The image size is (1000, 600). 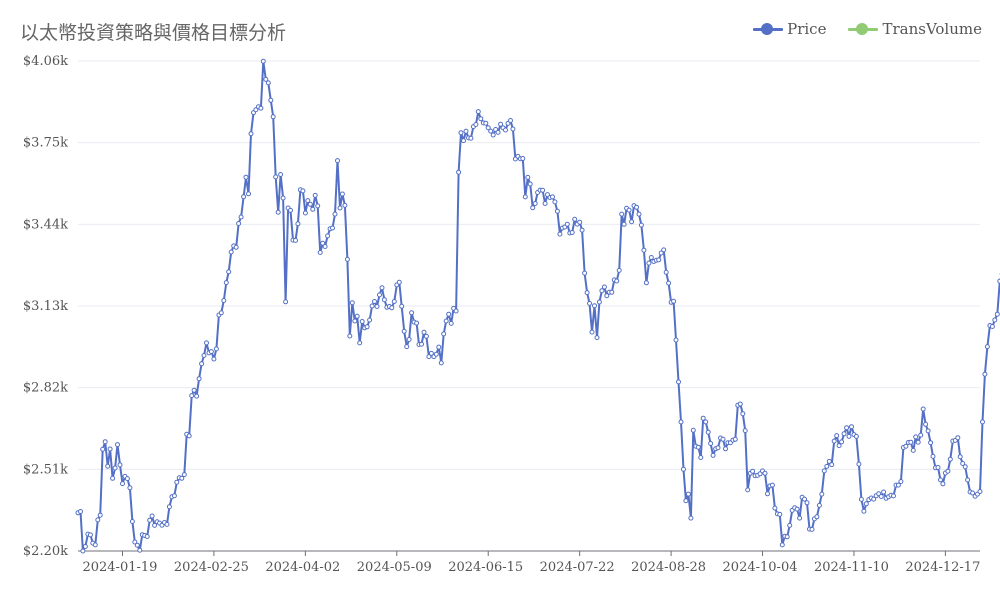 I want to click on transvolume-swatch-icon, so click(x=863, y=29).